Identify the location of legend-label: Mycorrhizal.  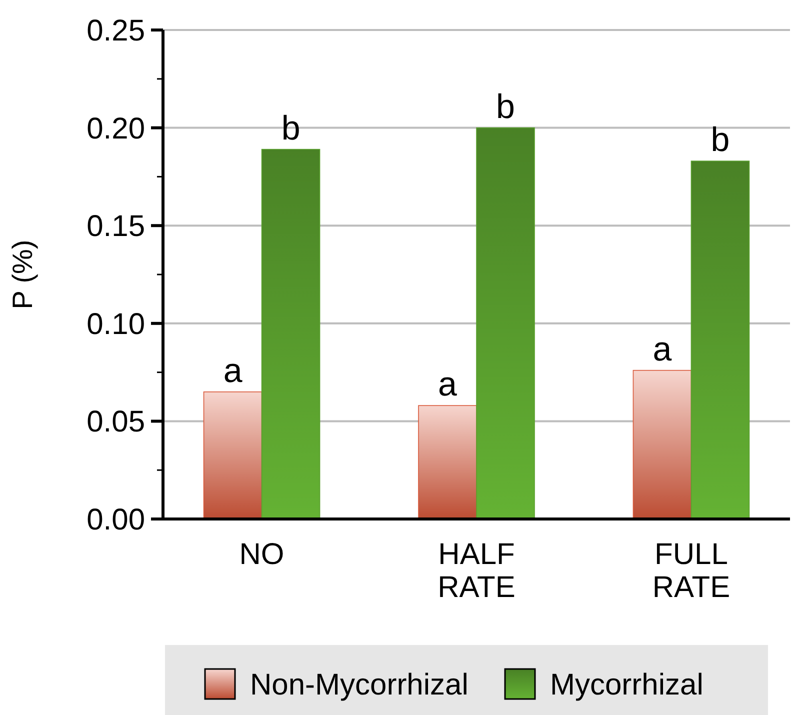
(627, 685).